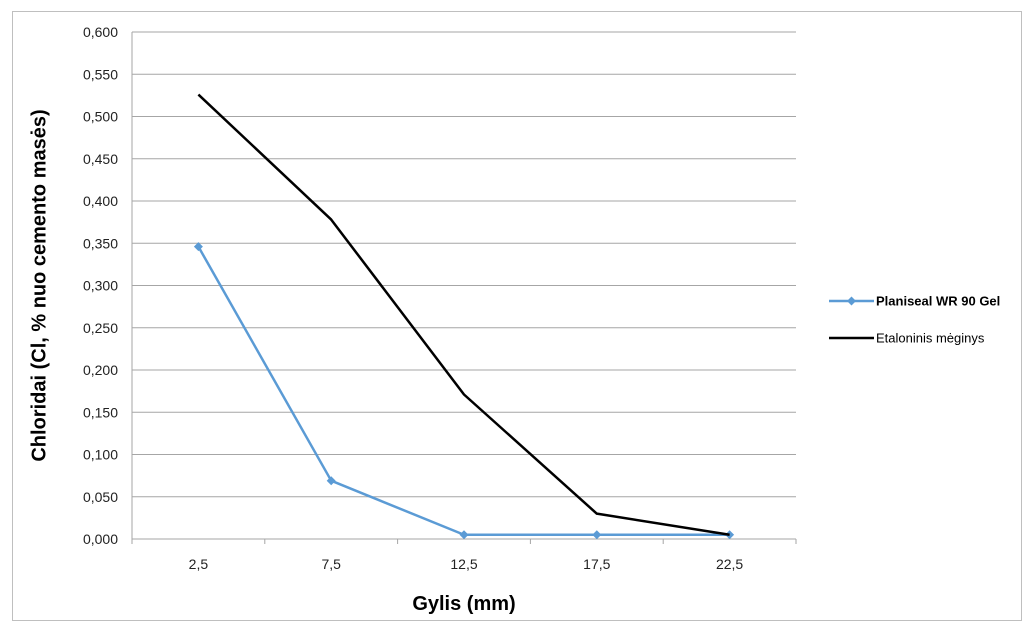  What do you see at coordinates (729, 564) in the screenshot?
I see `x-tick-label: 22,5` at bounding box center [729, 564].